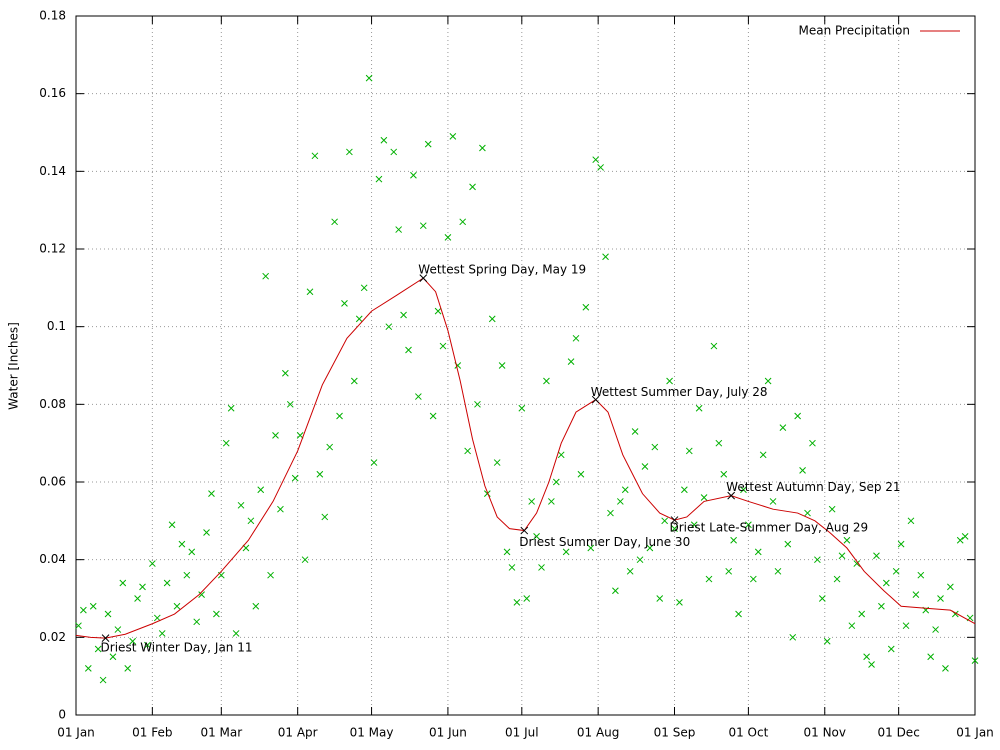  Describe the element at coordinates (813, 487) in the screenshot. I see `annotation: Wettest Autumn Day, Sep 21` at that location.